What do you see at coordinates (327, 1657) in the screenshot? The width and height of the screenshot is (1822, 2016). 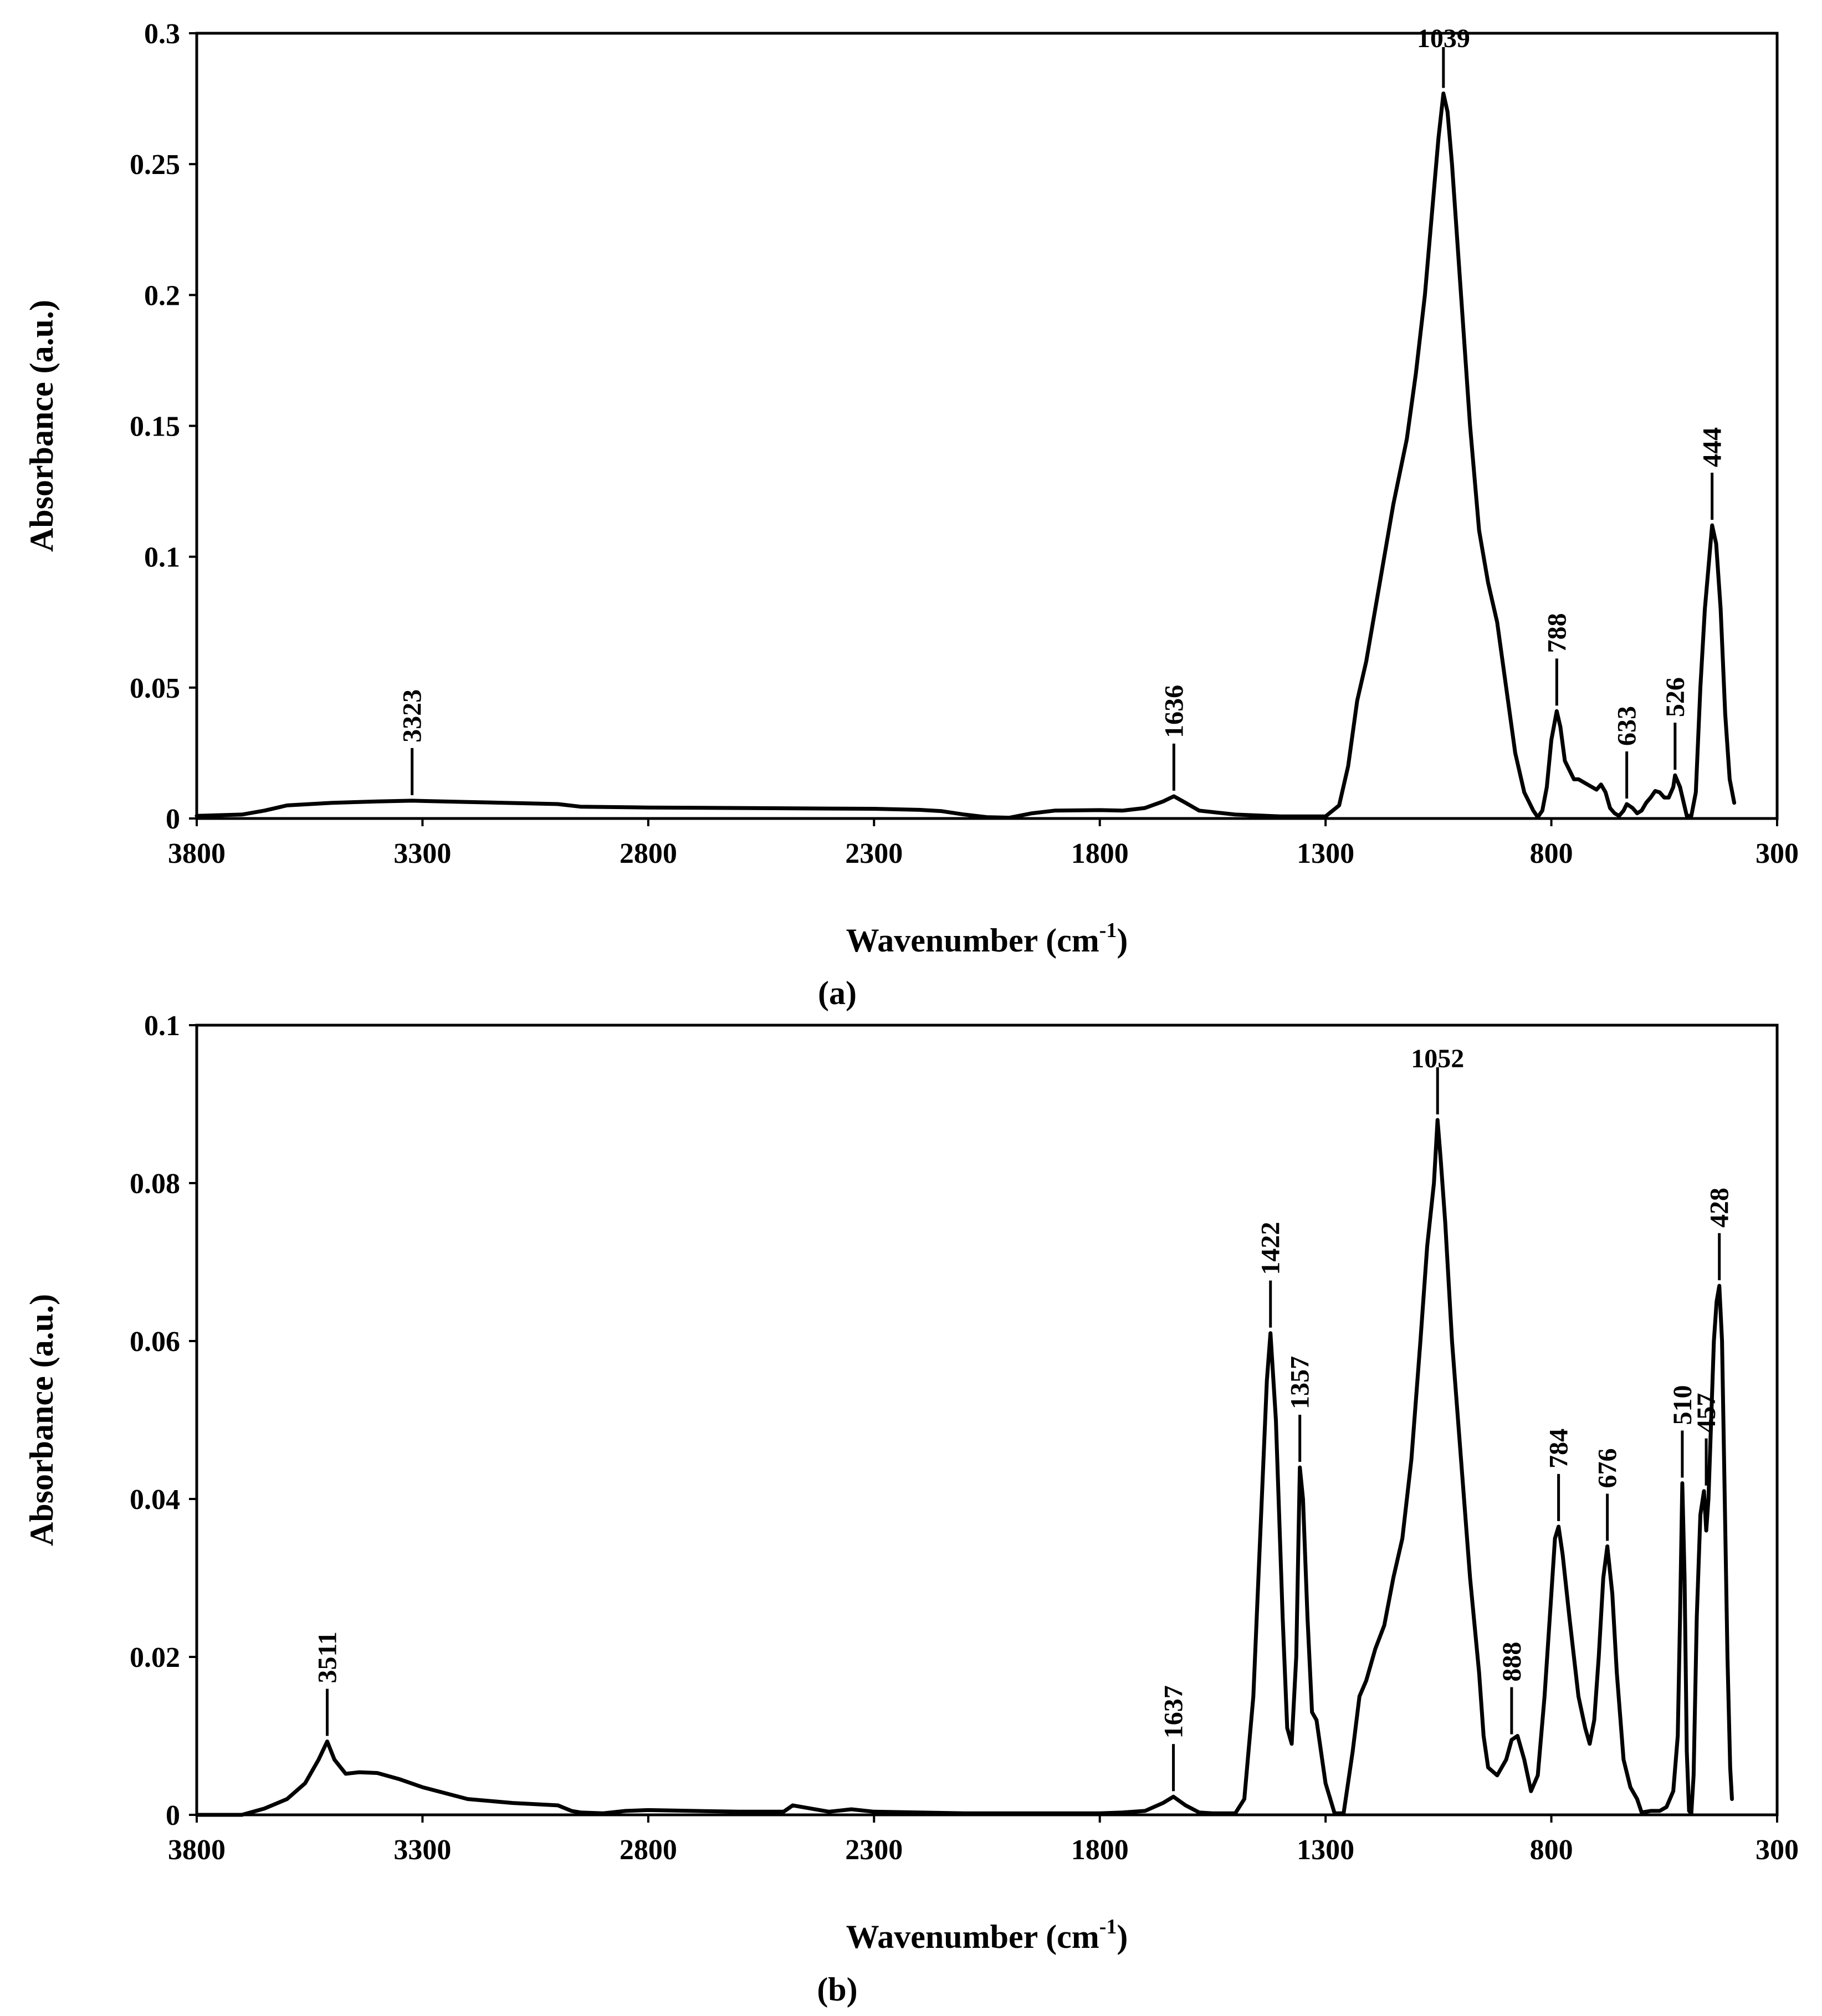 I see `peak-label: 3511` at bounding box center [327, 1657].